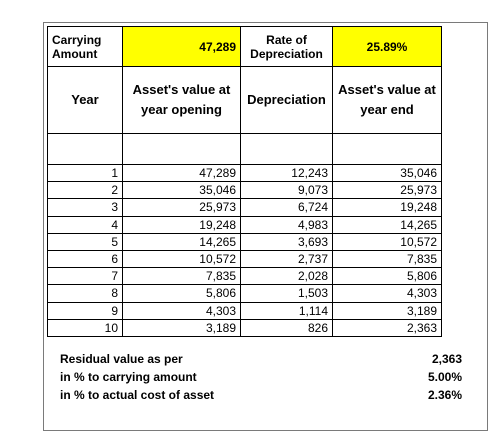  What do you see at coordinates (286, 276) in the screenshot?
I see `depreciation-cell: 2,028` at bounding box center [286, 276].